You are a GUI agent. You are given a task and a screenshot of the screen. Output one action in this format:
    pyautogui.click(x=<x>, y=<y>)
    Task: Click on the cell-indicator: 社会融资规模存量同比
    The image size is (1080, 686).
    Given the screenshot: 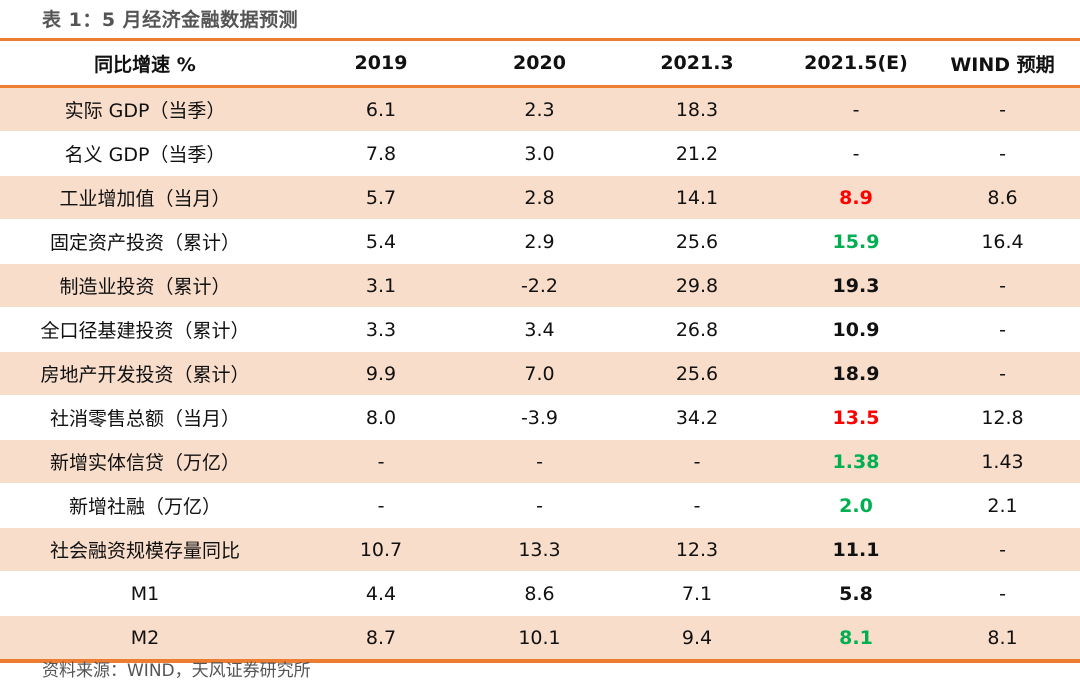 What is the action you would take?
    pyautogui.click(x=144, y=551)
    